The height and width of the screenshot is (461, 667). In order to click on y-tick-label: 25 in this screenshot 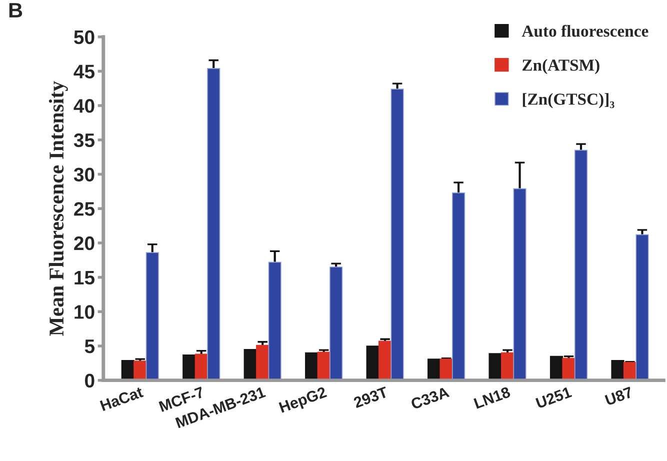, I will do `click(84, 209)`.